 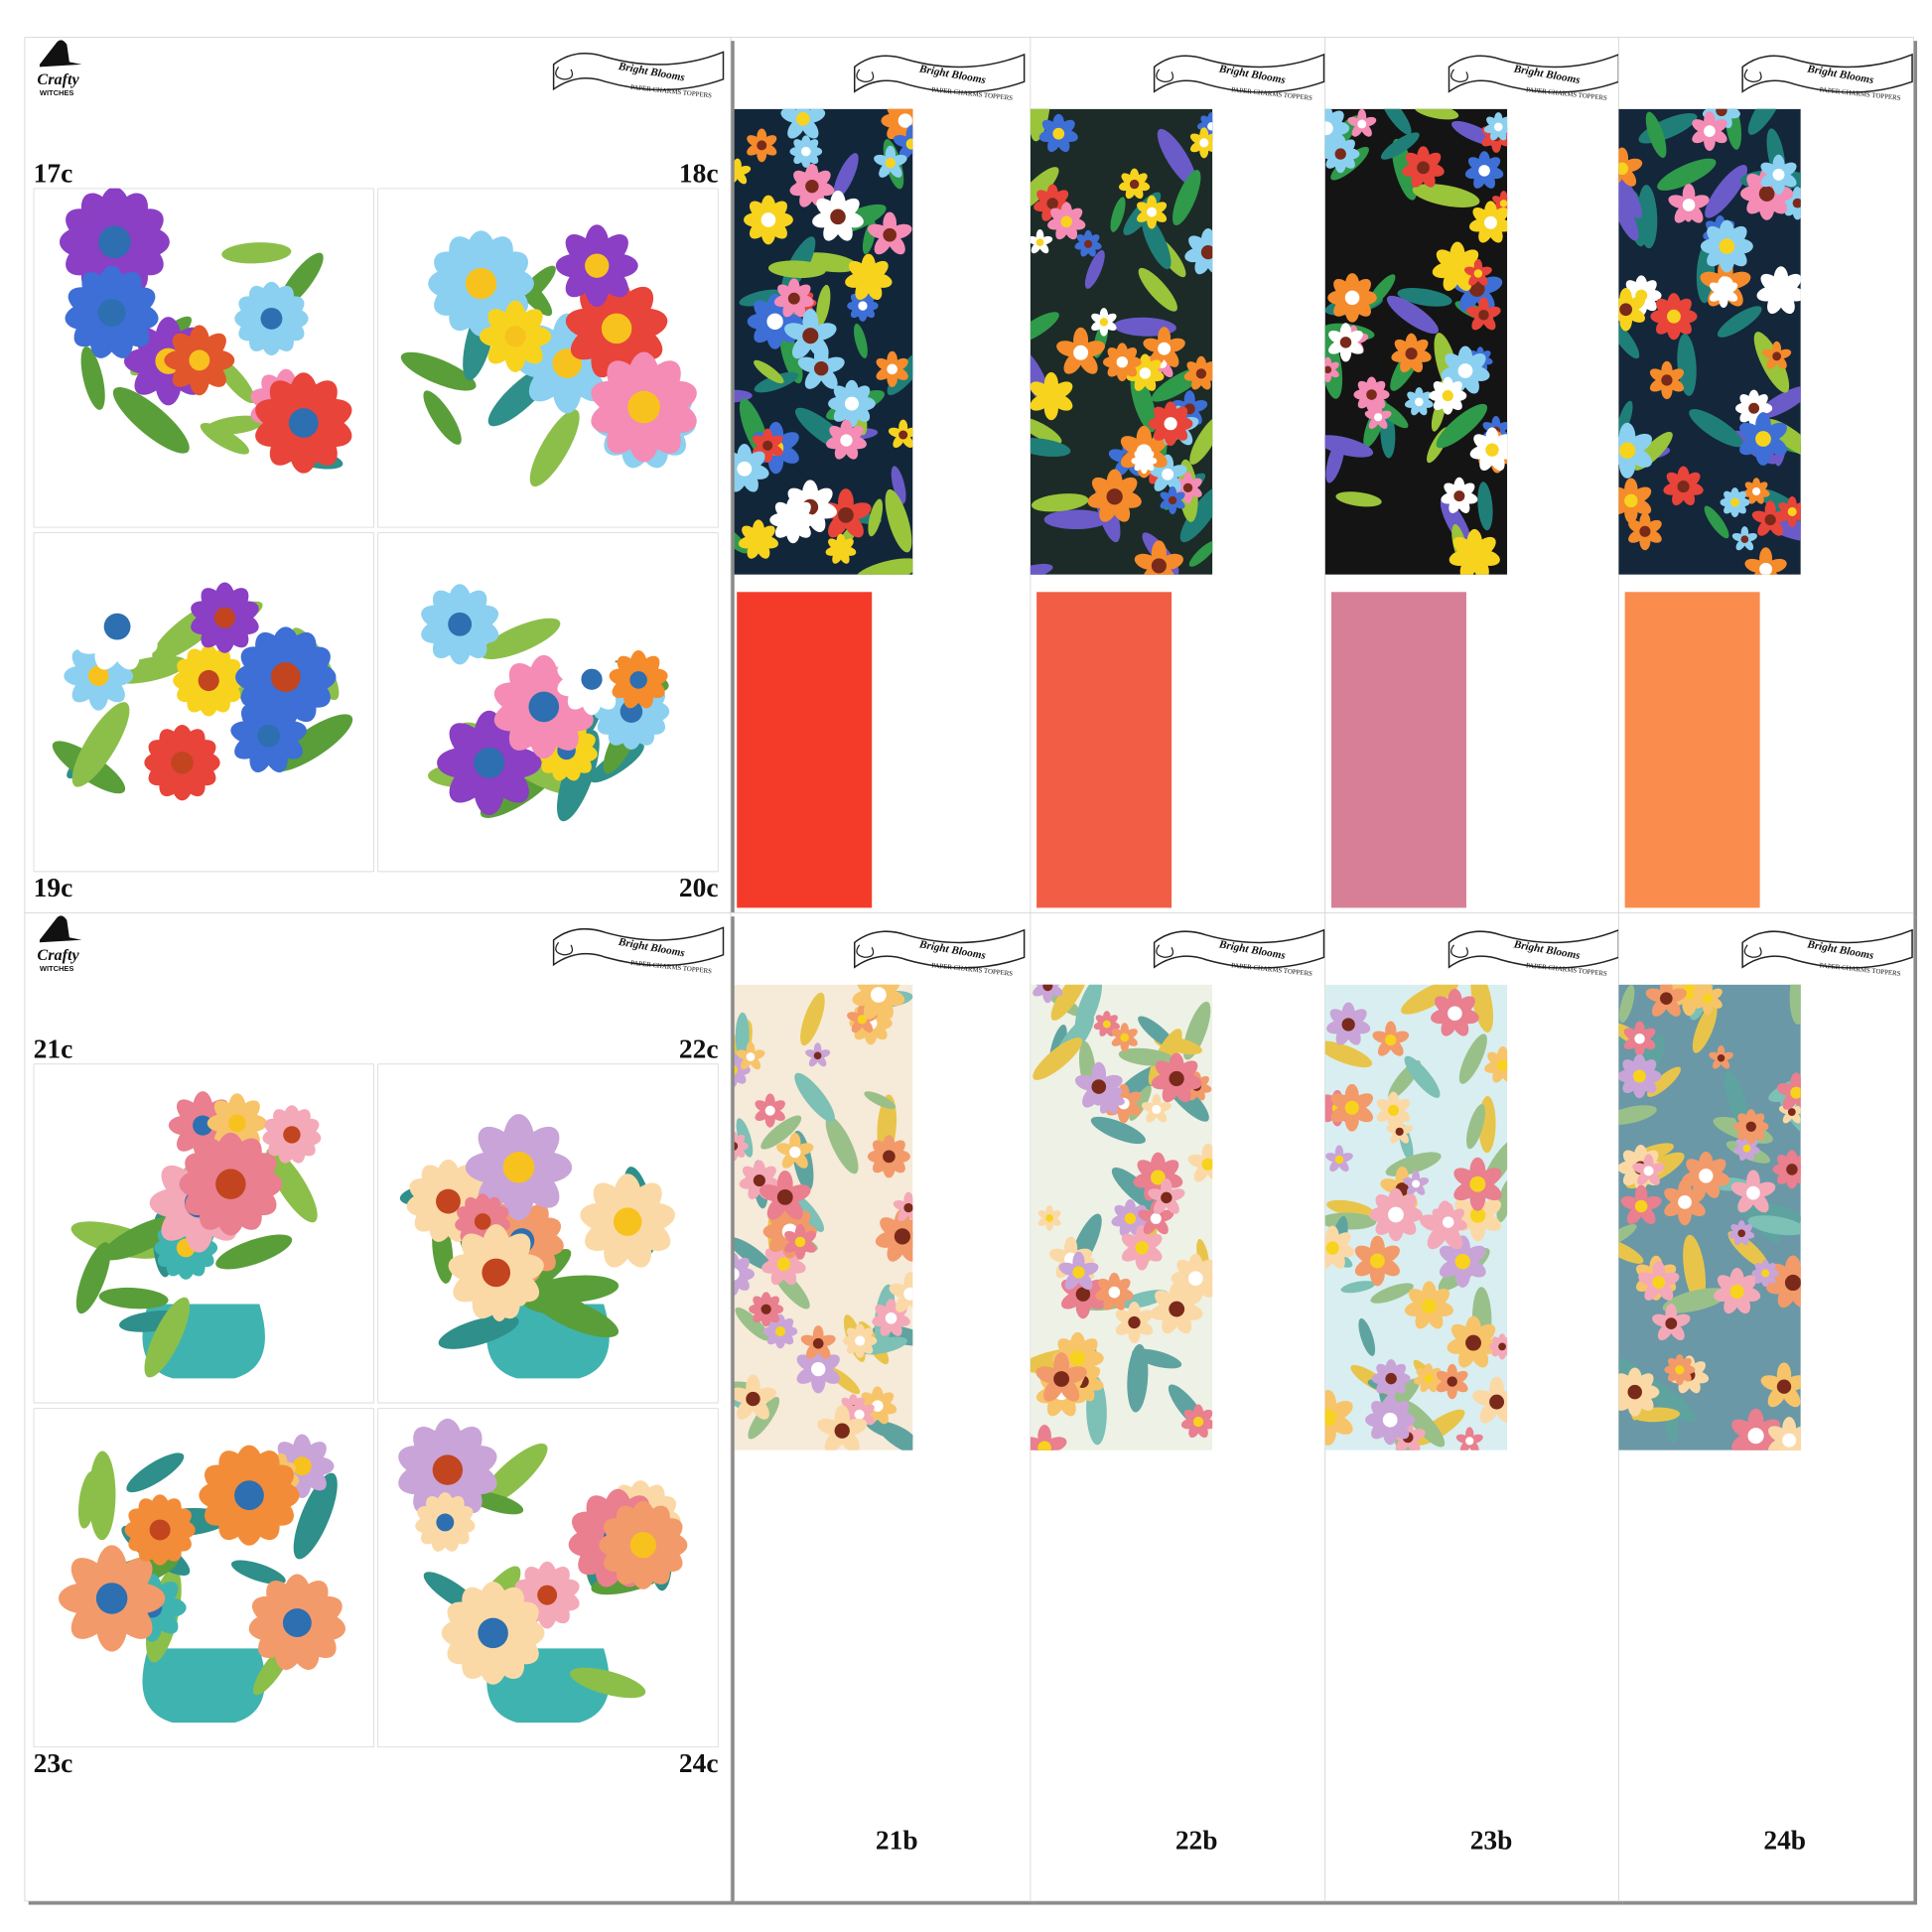 What do you see at coordinates (699, 1048) in the screenshot?
I see `card-label: 22c` at bounding box center [699, 1048].